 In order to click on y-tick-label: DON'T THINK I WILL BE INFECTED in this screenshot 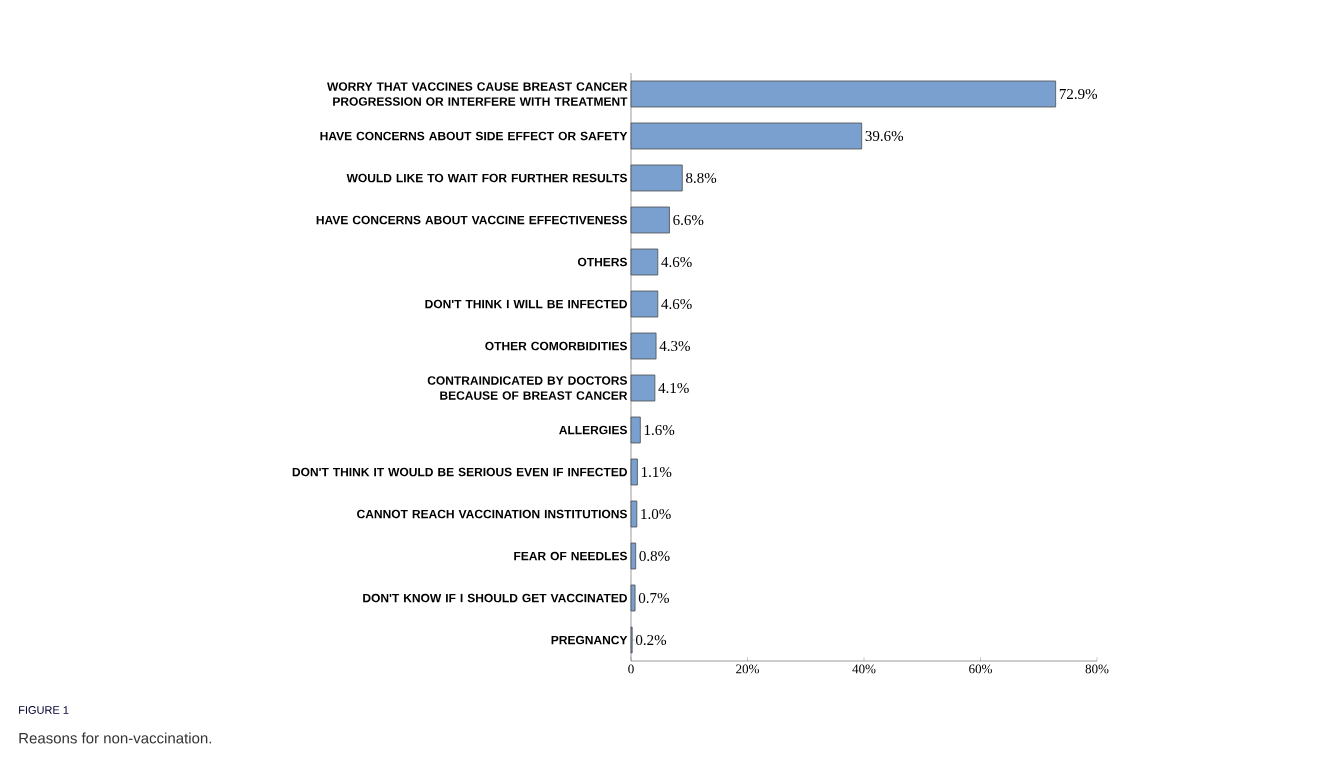, I will do `click(526, 304)`.